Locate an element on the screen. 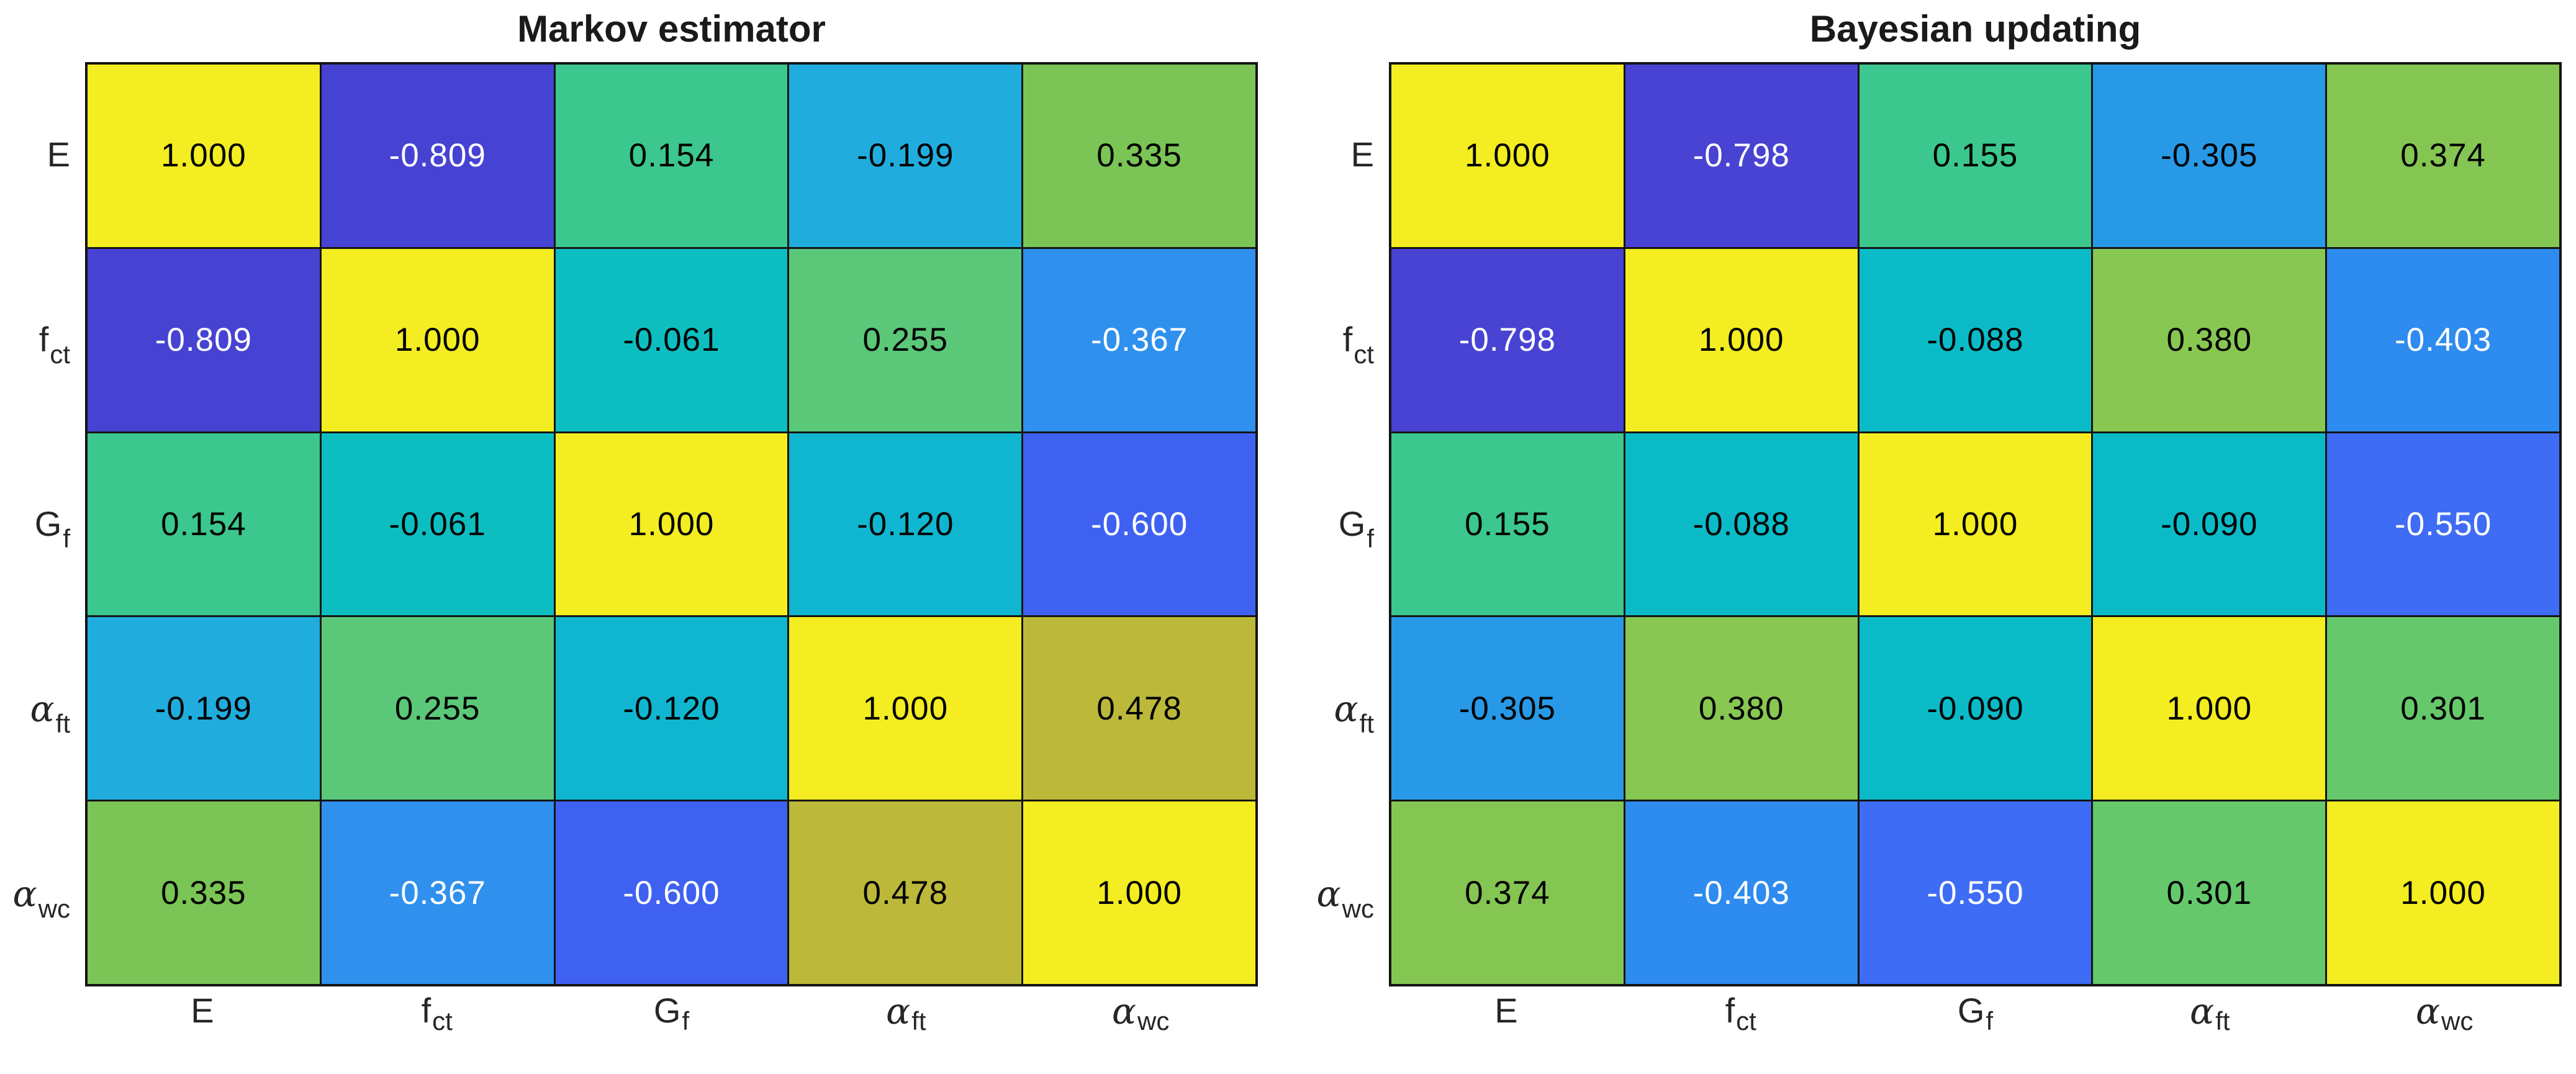 The height and width of the screenshot is (1074, 2576). x-axis-tick-label: α ft is located at coordinates (906, 1032).